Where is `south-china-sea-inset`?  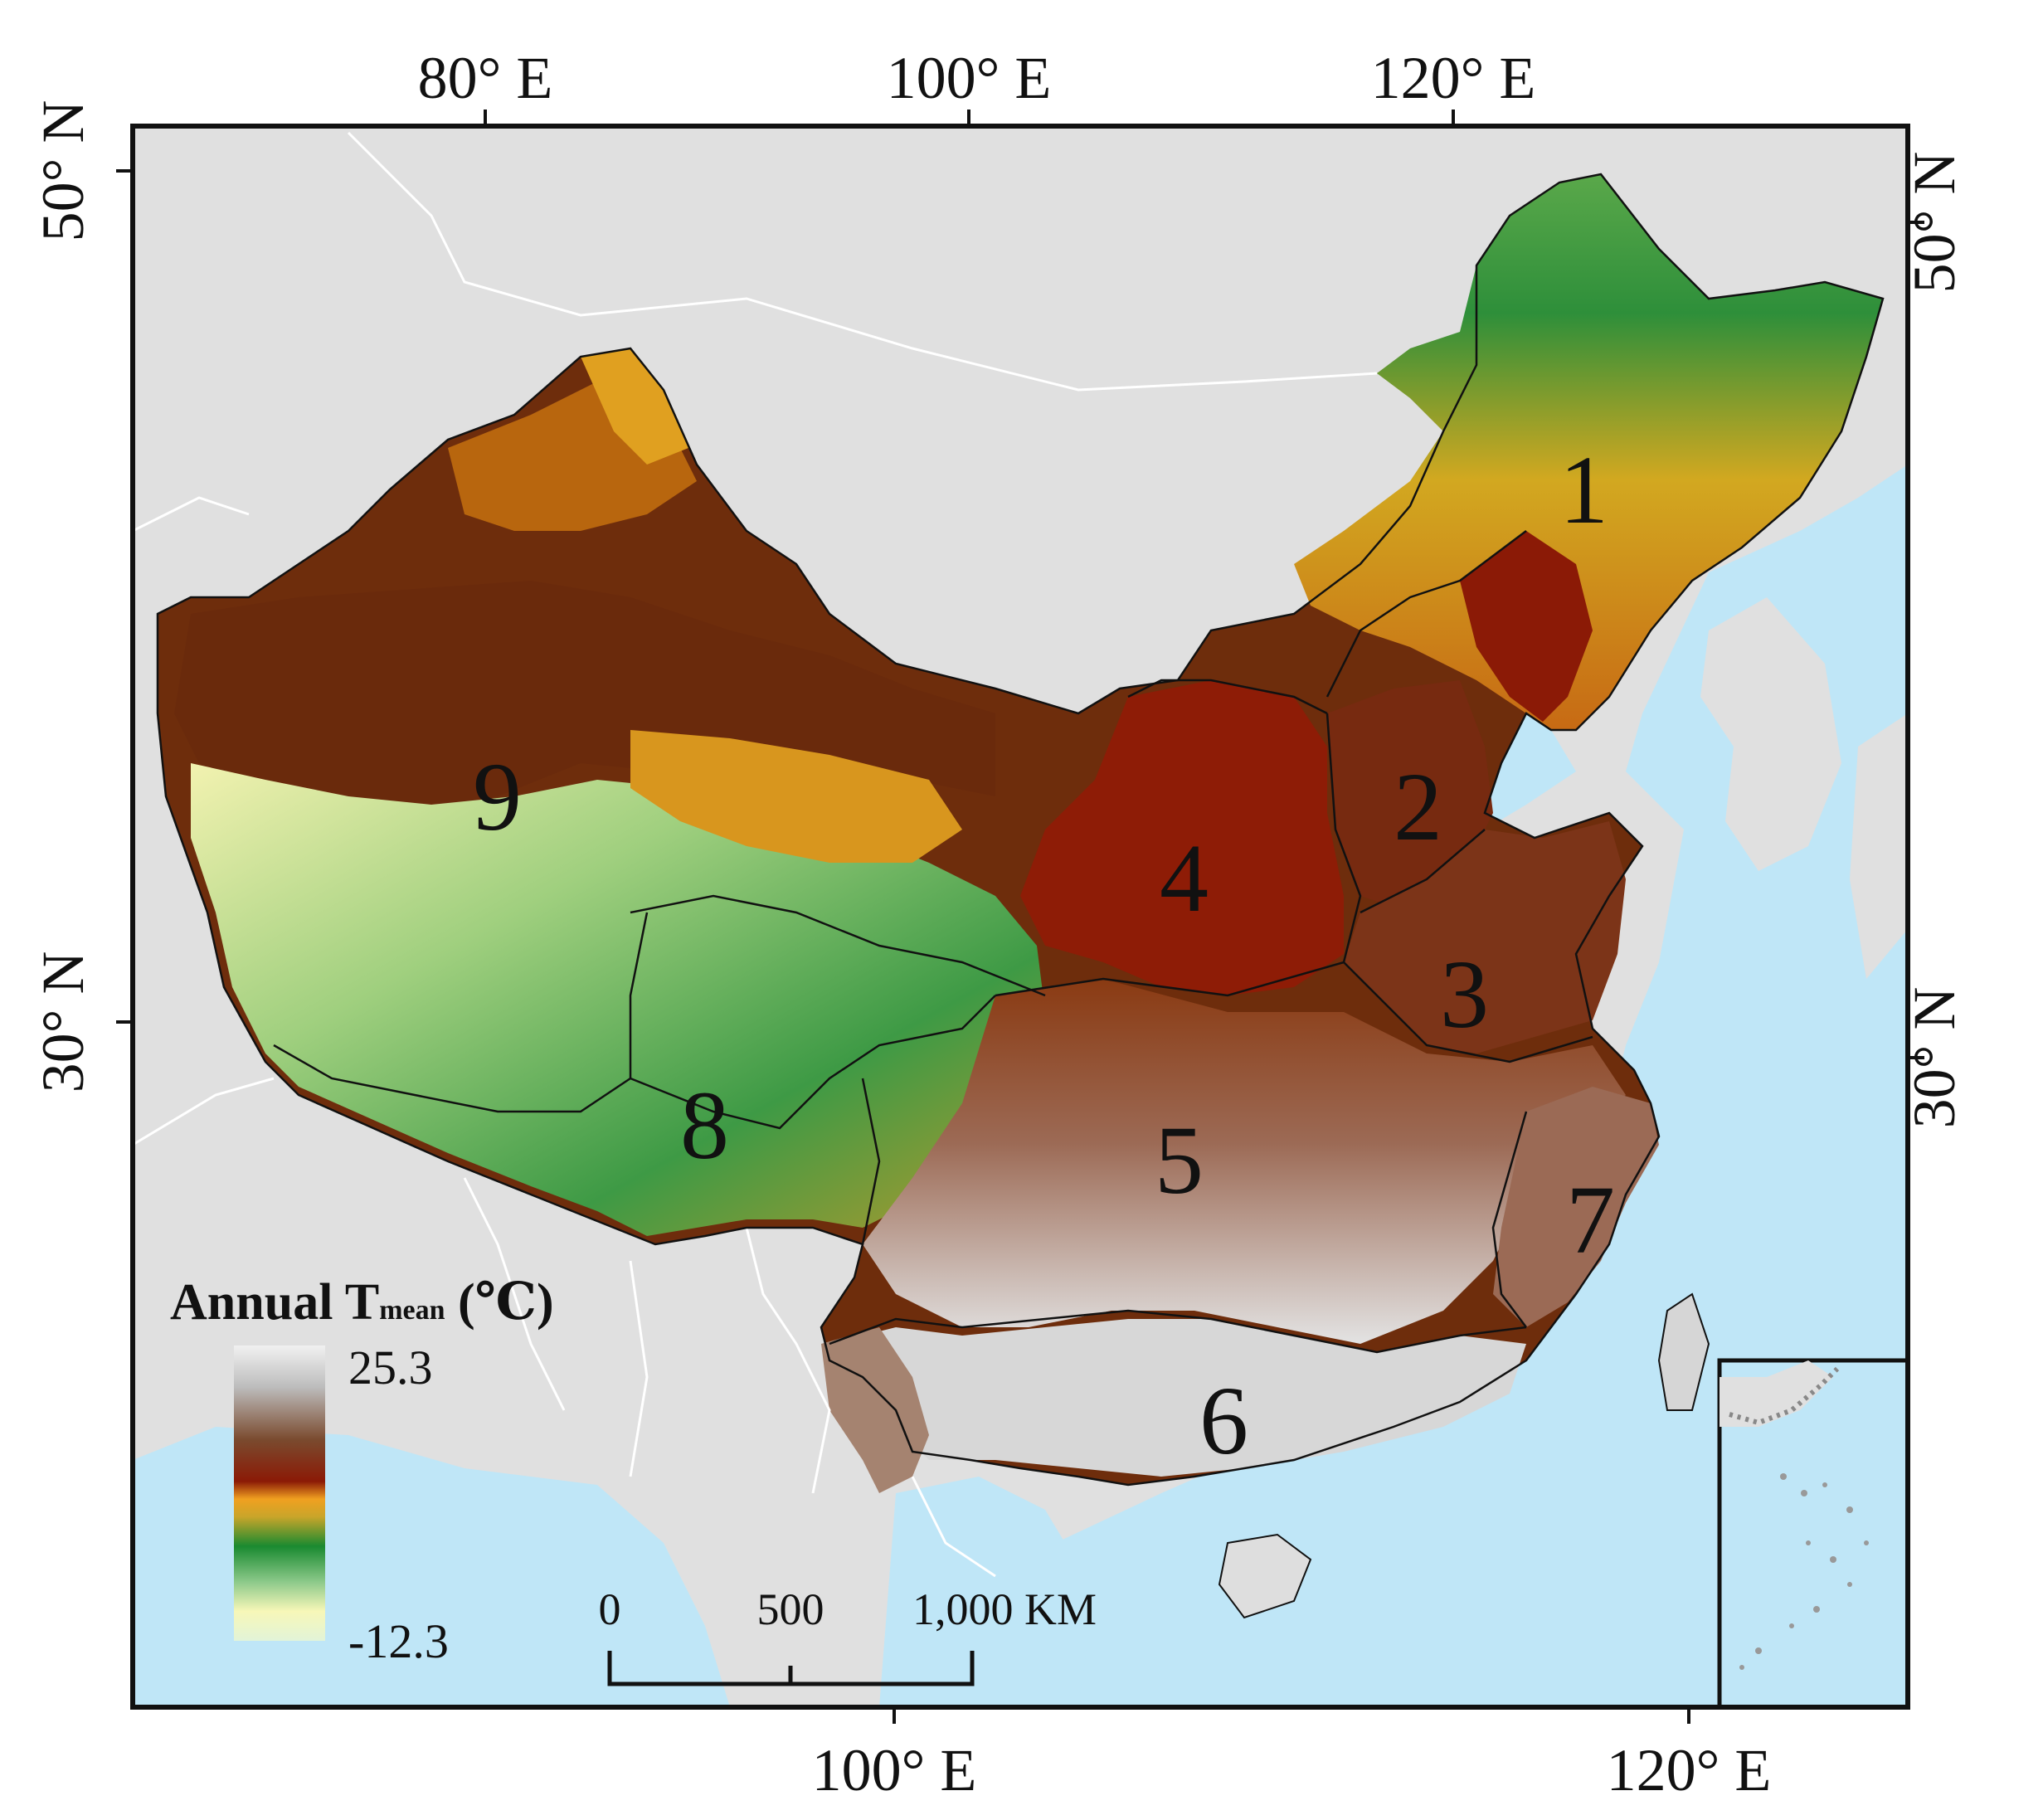
south-china-sea-inset is located at coordinates (1813, 1534).